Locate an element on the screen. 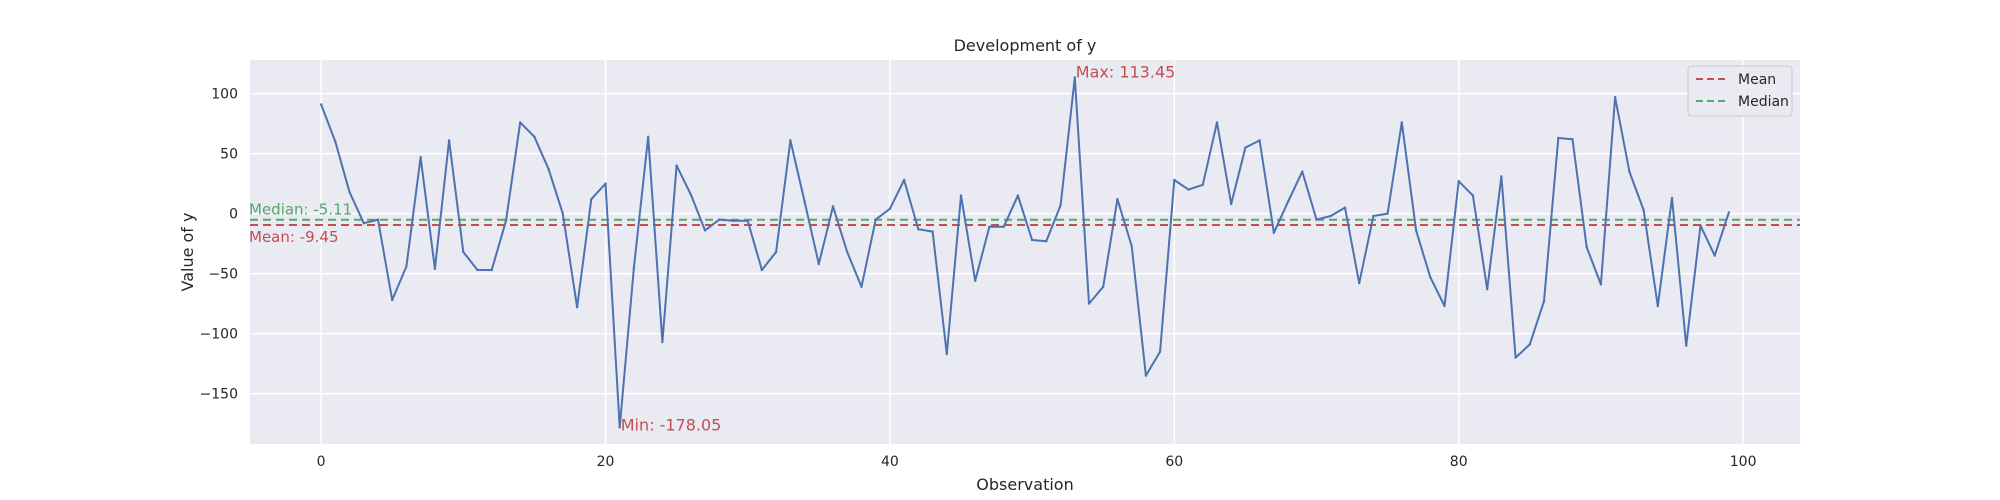 This screenshot has width=2000, height=500. y-tick-label: −50 is located at coordinates (223, 275).